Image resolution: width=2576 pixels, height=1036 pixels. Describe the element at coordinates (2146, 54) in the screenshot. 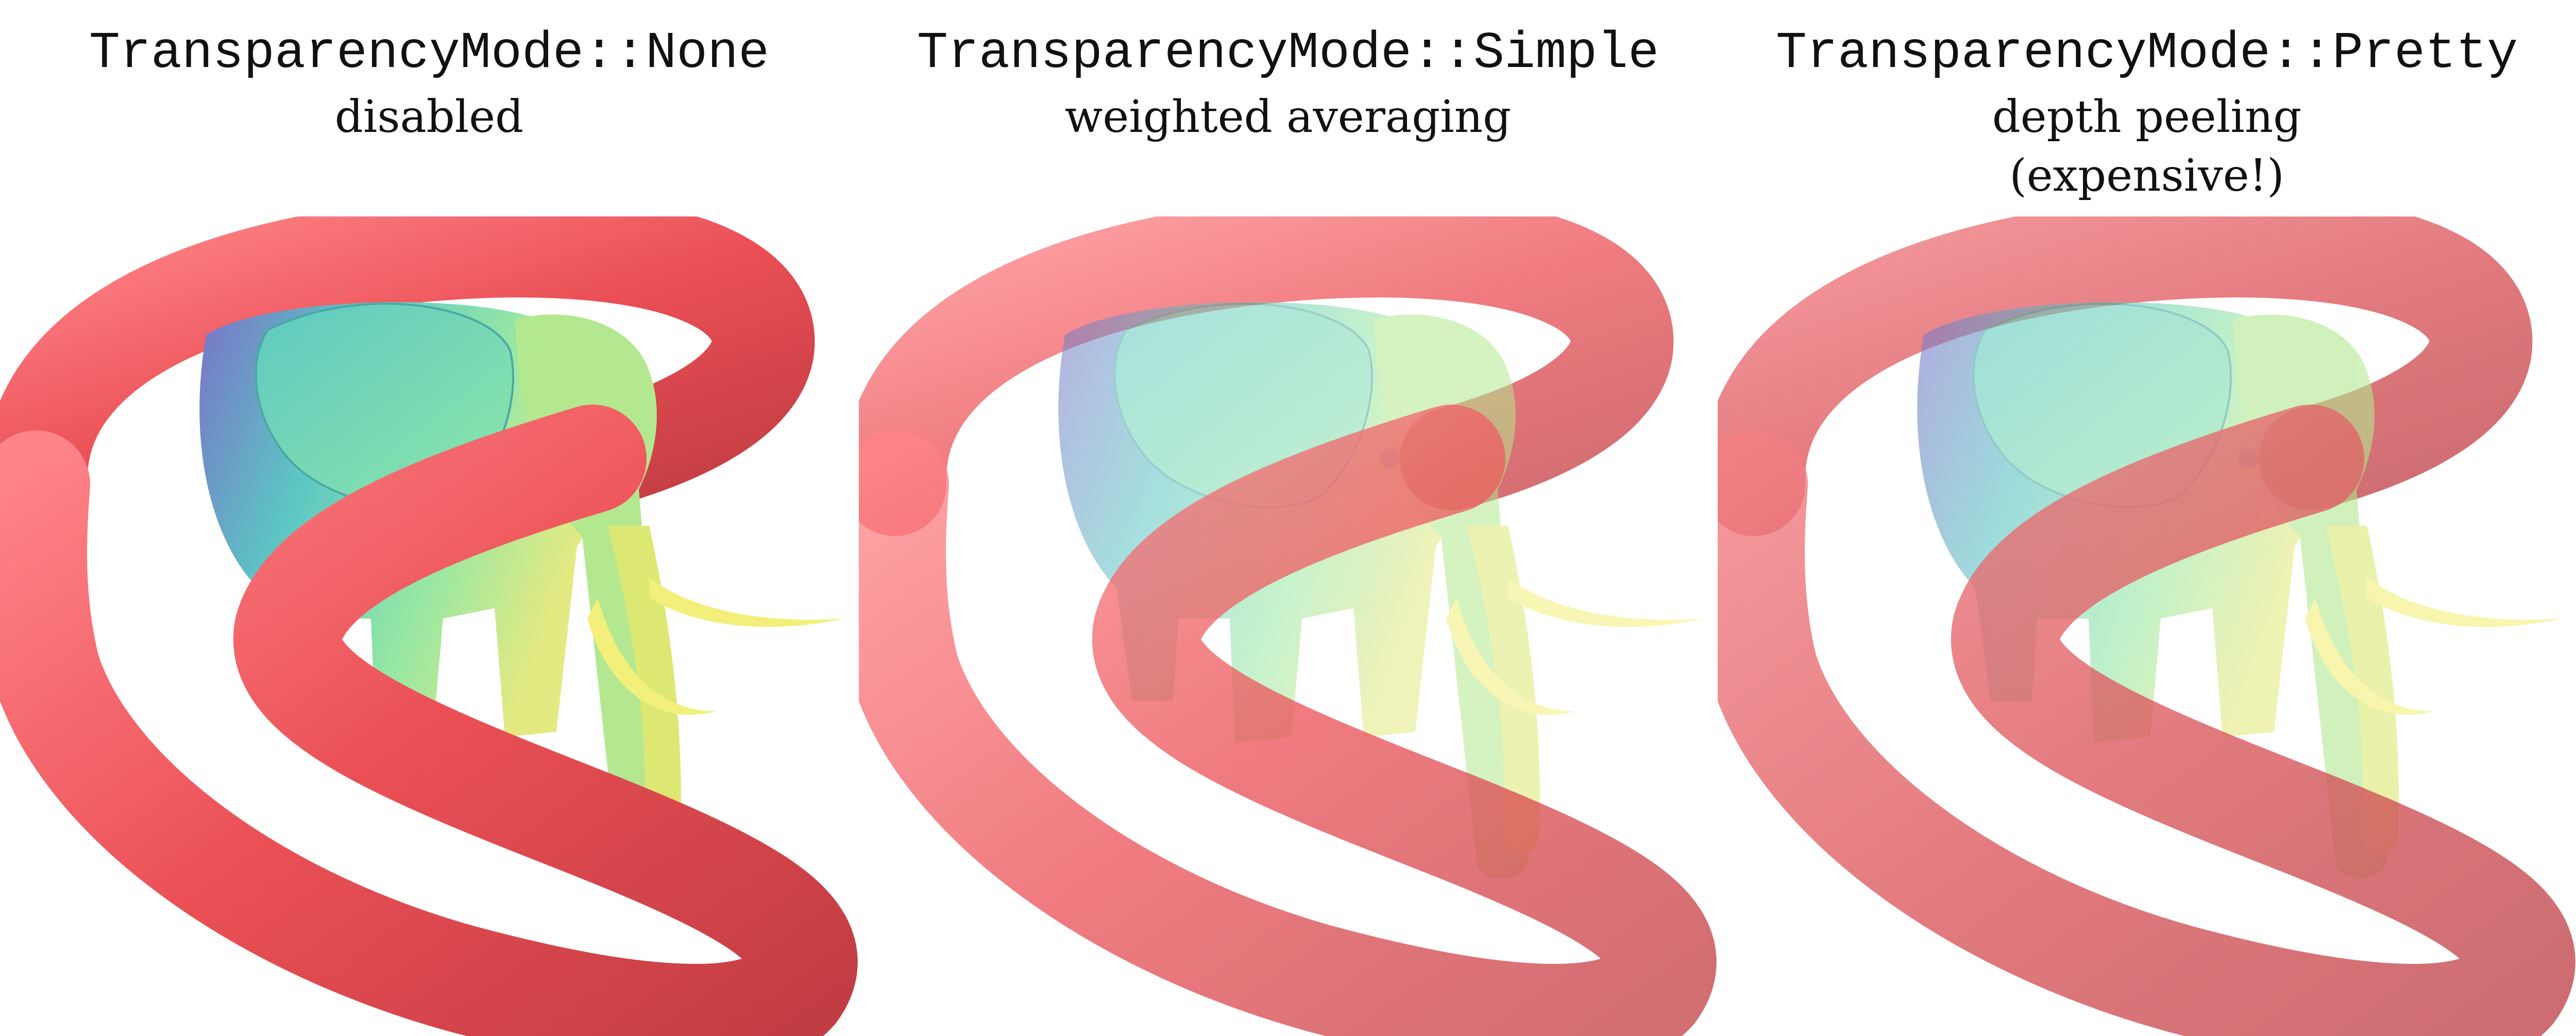

I see `mode-label: TransparencyMode::Pretty` at that location.